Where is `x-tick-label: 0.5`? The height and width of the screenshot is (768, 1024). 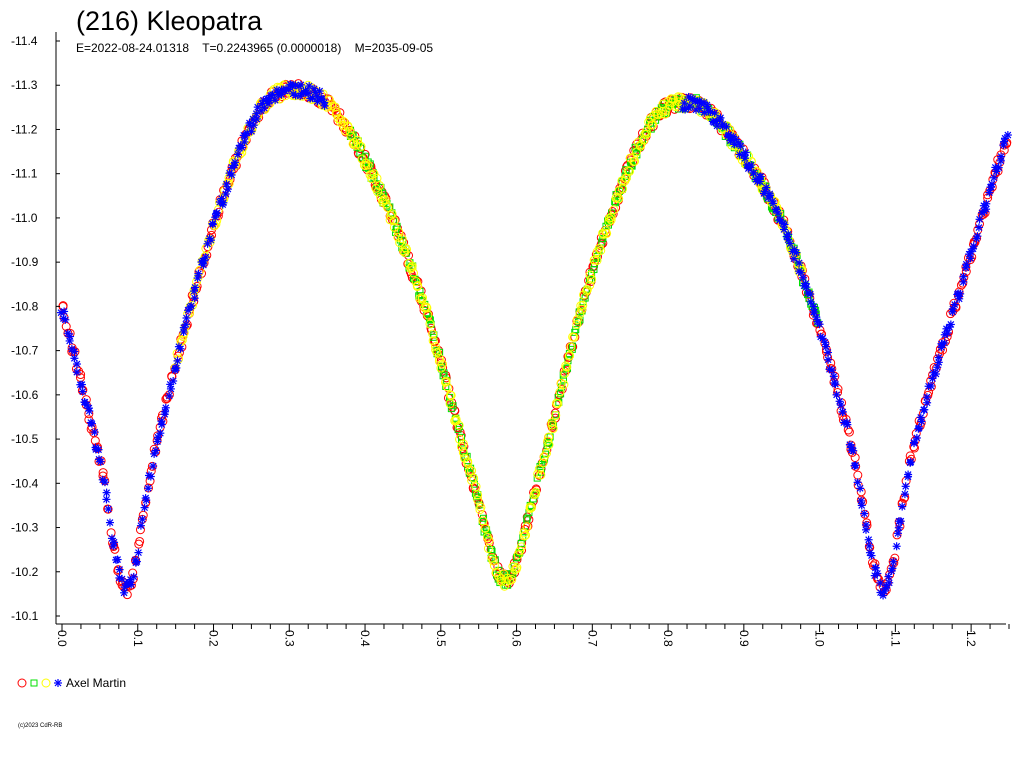
x-tick-label: 0.5 is located at coordinates (441, 638).